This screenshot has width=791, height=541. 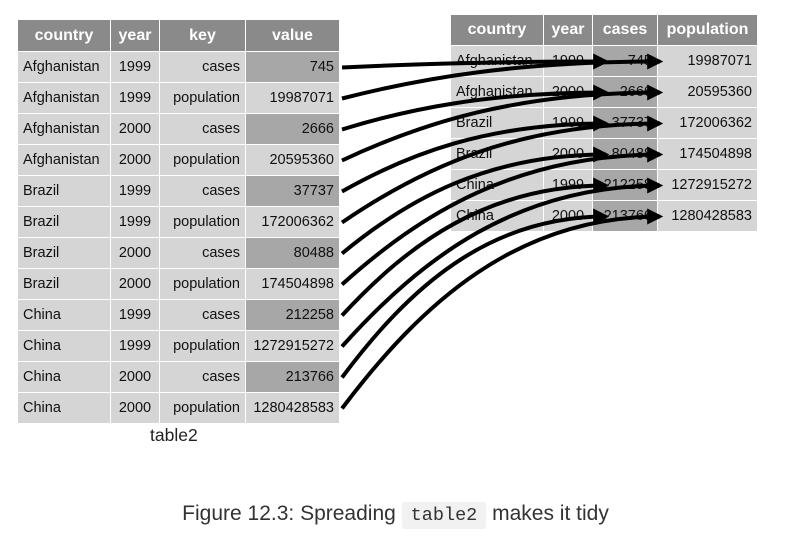 I want to click on table-row: China 2000 population 1280428583, so click(x=179, y=408).